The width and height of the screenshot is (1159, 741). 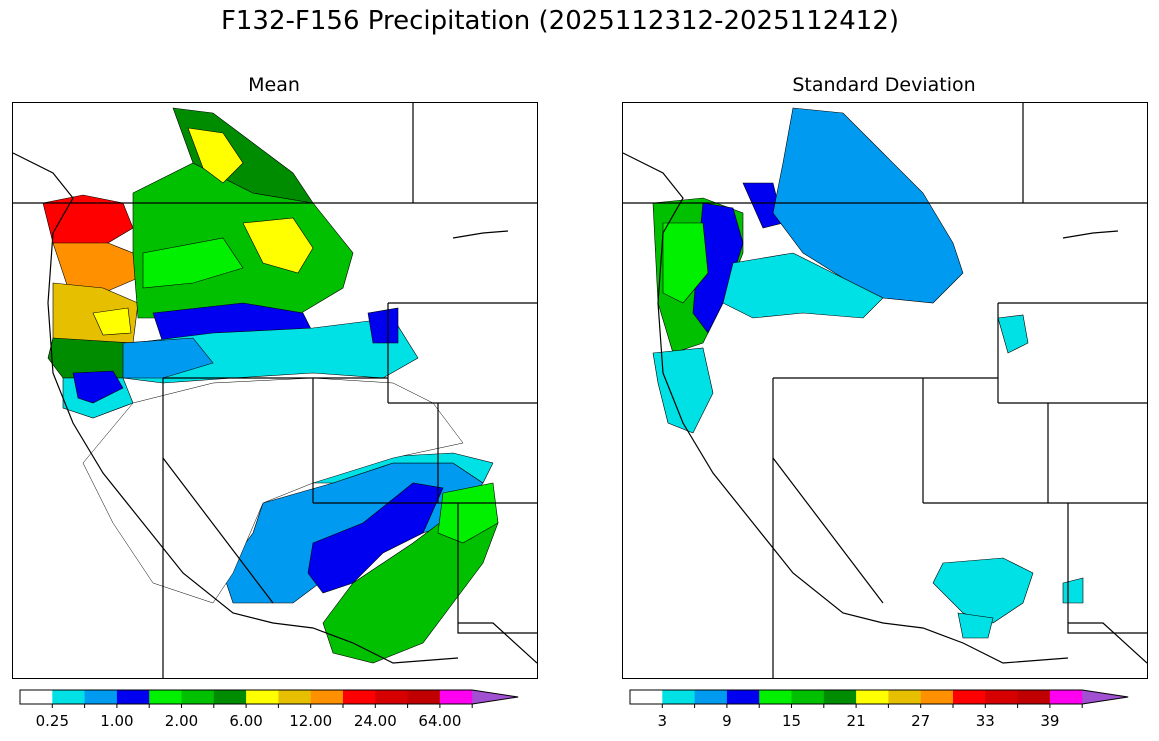 I want to click on utah-cyan, so click(x=1013, y=334).